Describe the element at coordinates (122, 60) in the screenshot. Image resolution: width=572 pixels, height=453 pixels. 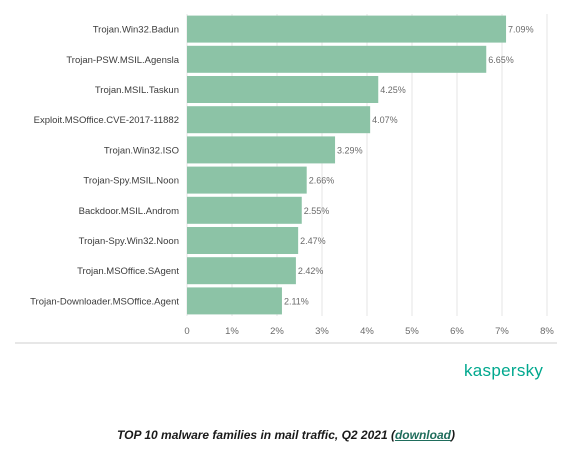
I see `category-label: Trojan-PSW.MSIL.Agensla` at that location.